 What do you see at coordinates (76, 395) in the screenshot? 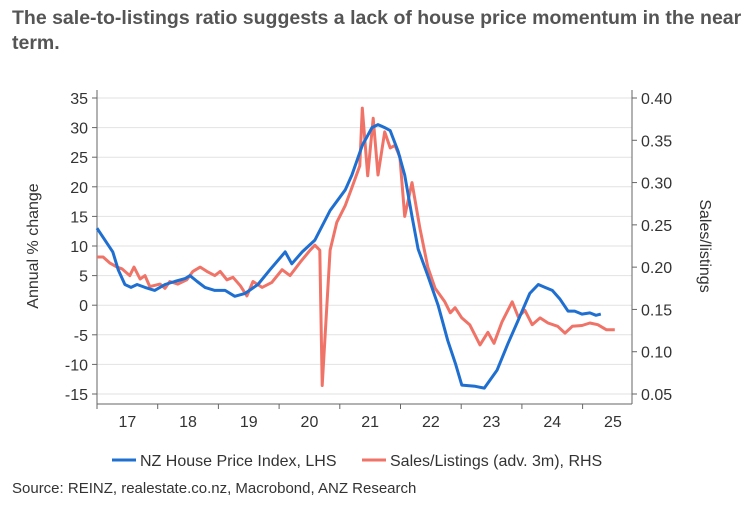
I see `left-tick-label: -15` at bounding box center [76, 395].